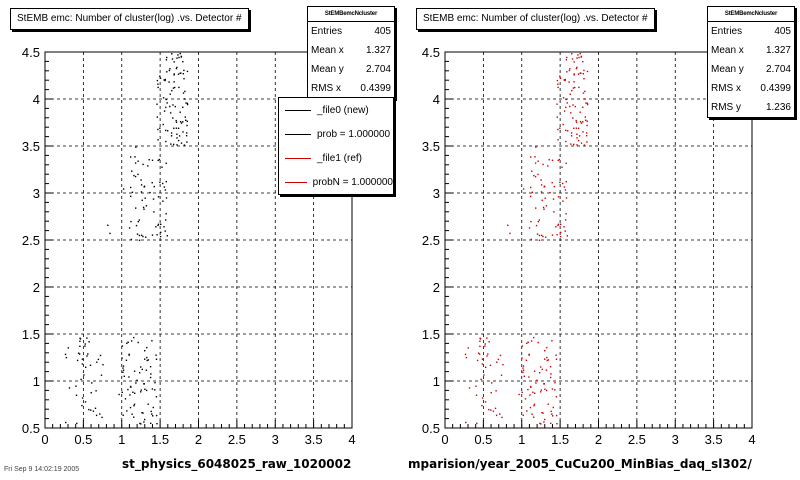 This screenshot has height=480, width=800. Describe the element at coordinates (751, 439) in the screenshot. I see `x-tick-label: 4` at that location.